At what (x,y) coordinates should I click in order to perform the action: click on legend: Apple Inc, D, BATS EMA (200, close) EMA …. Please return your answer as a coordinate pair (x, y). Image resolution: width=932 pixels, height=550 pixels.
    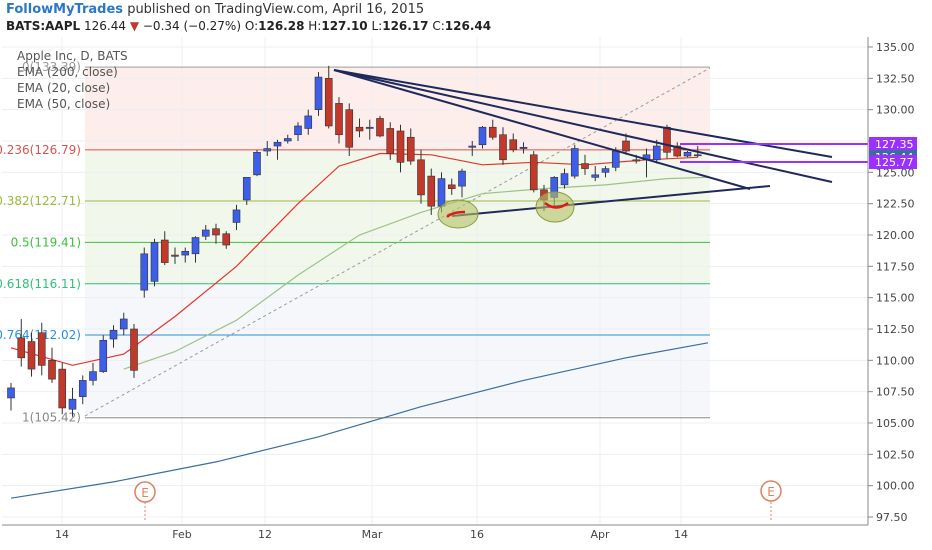
    Looking at the image, I should click on (72, 80).